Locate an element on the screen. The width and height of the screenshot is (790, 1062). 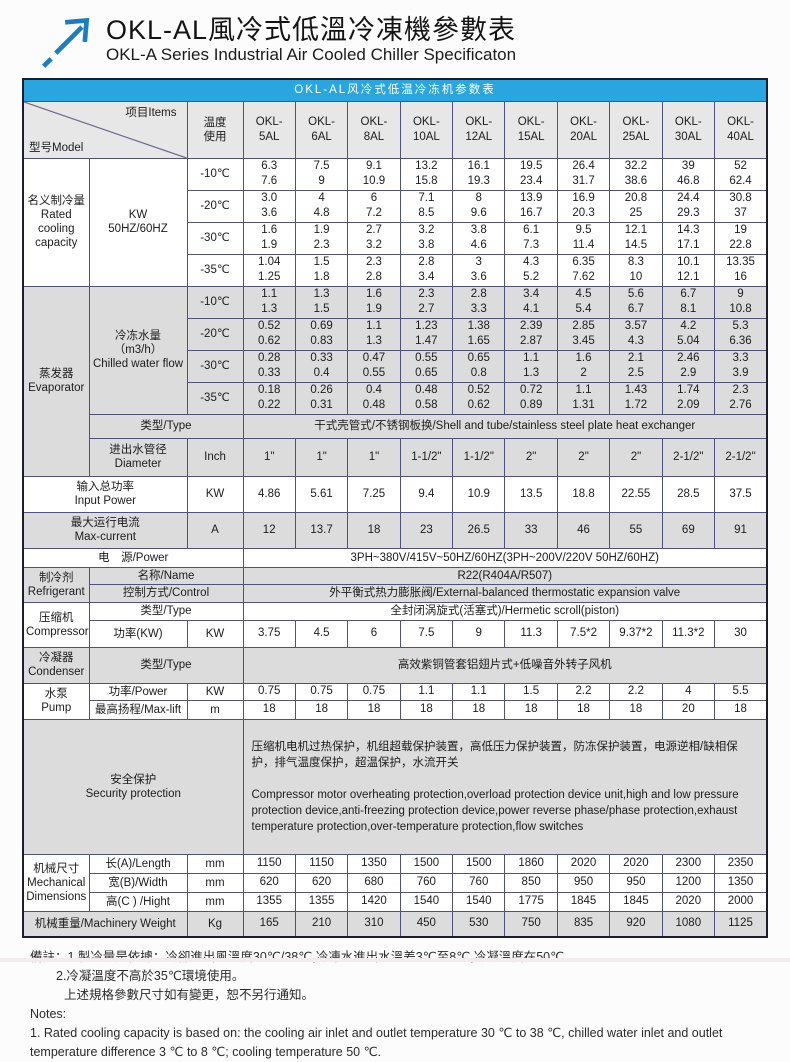
value-cell: 1420 is located at coordinates (374, 901).